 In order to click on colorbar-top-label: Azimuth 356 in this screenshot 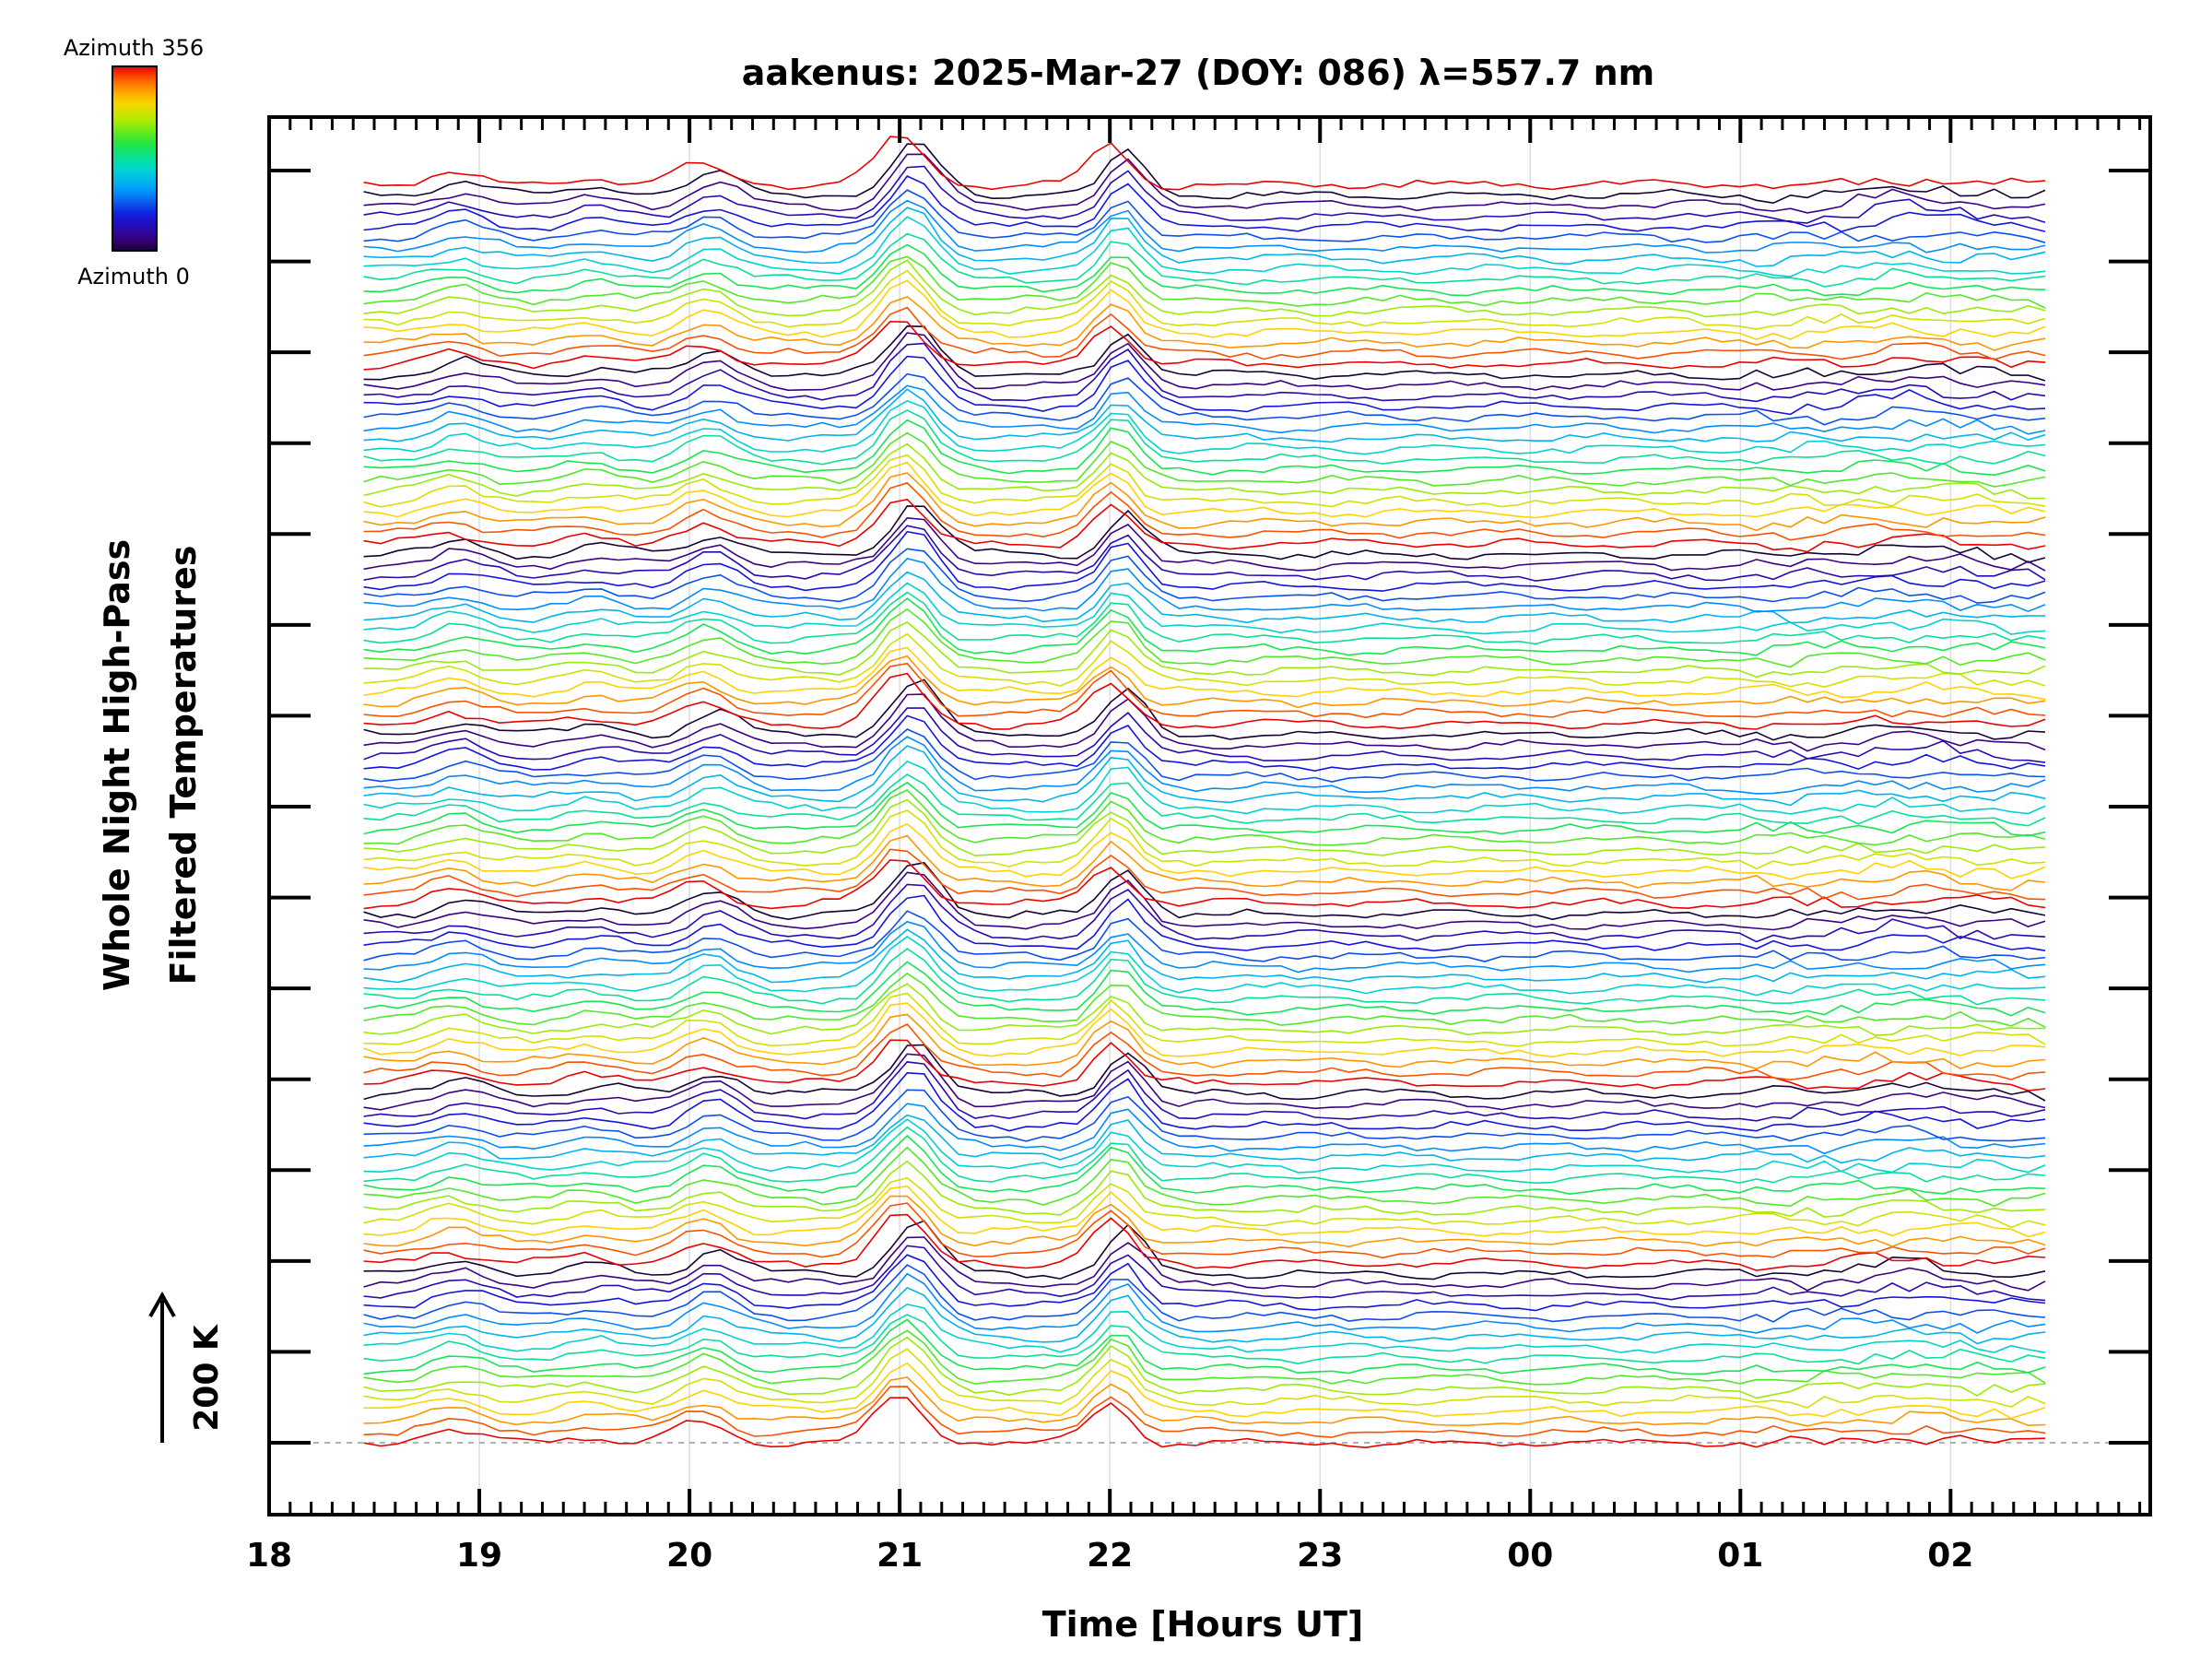, I will do `click(134, 48)`.